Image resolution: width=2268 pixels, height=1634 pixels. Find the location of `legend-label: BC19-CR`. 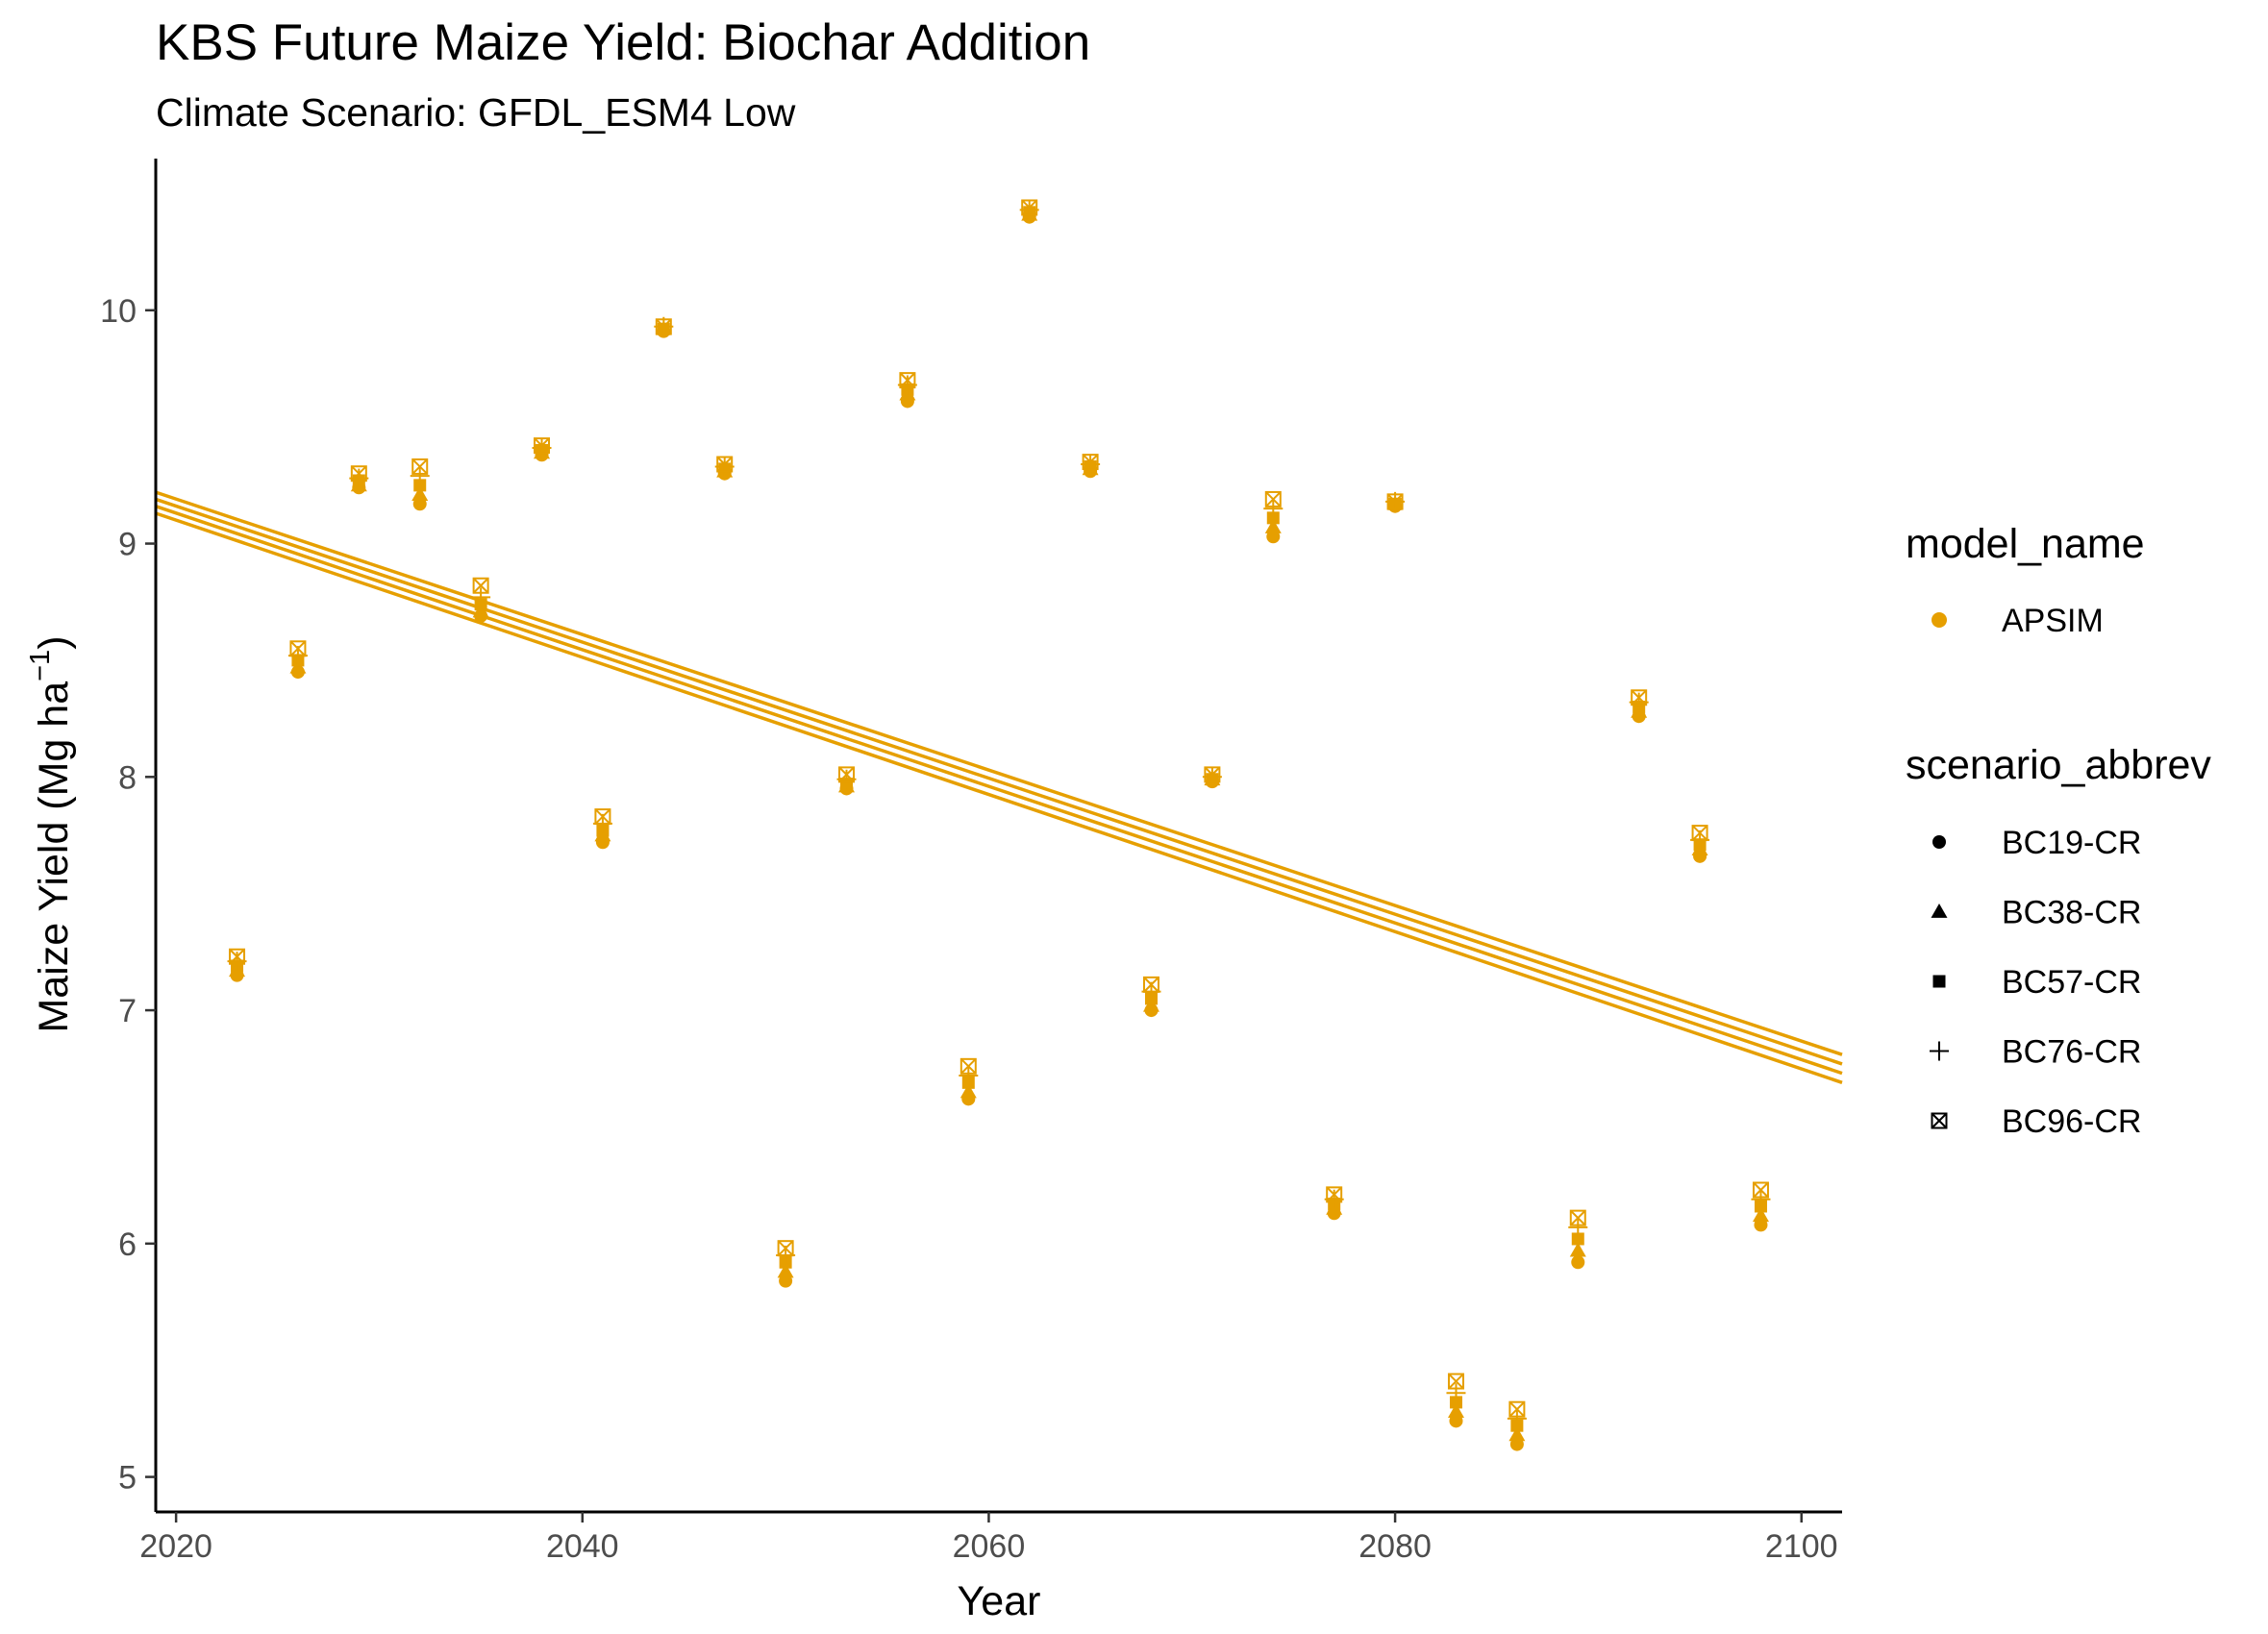

legend-label: BC19-CR is located at coordinates (2071, 843).